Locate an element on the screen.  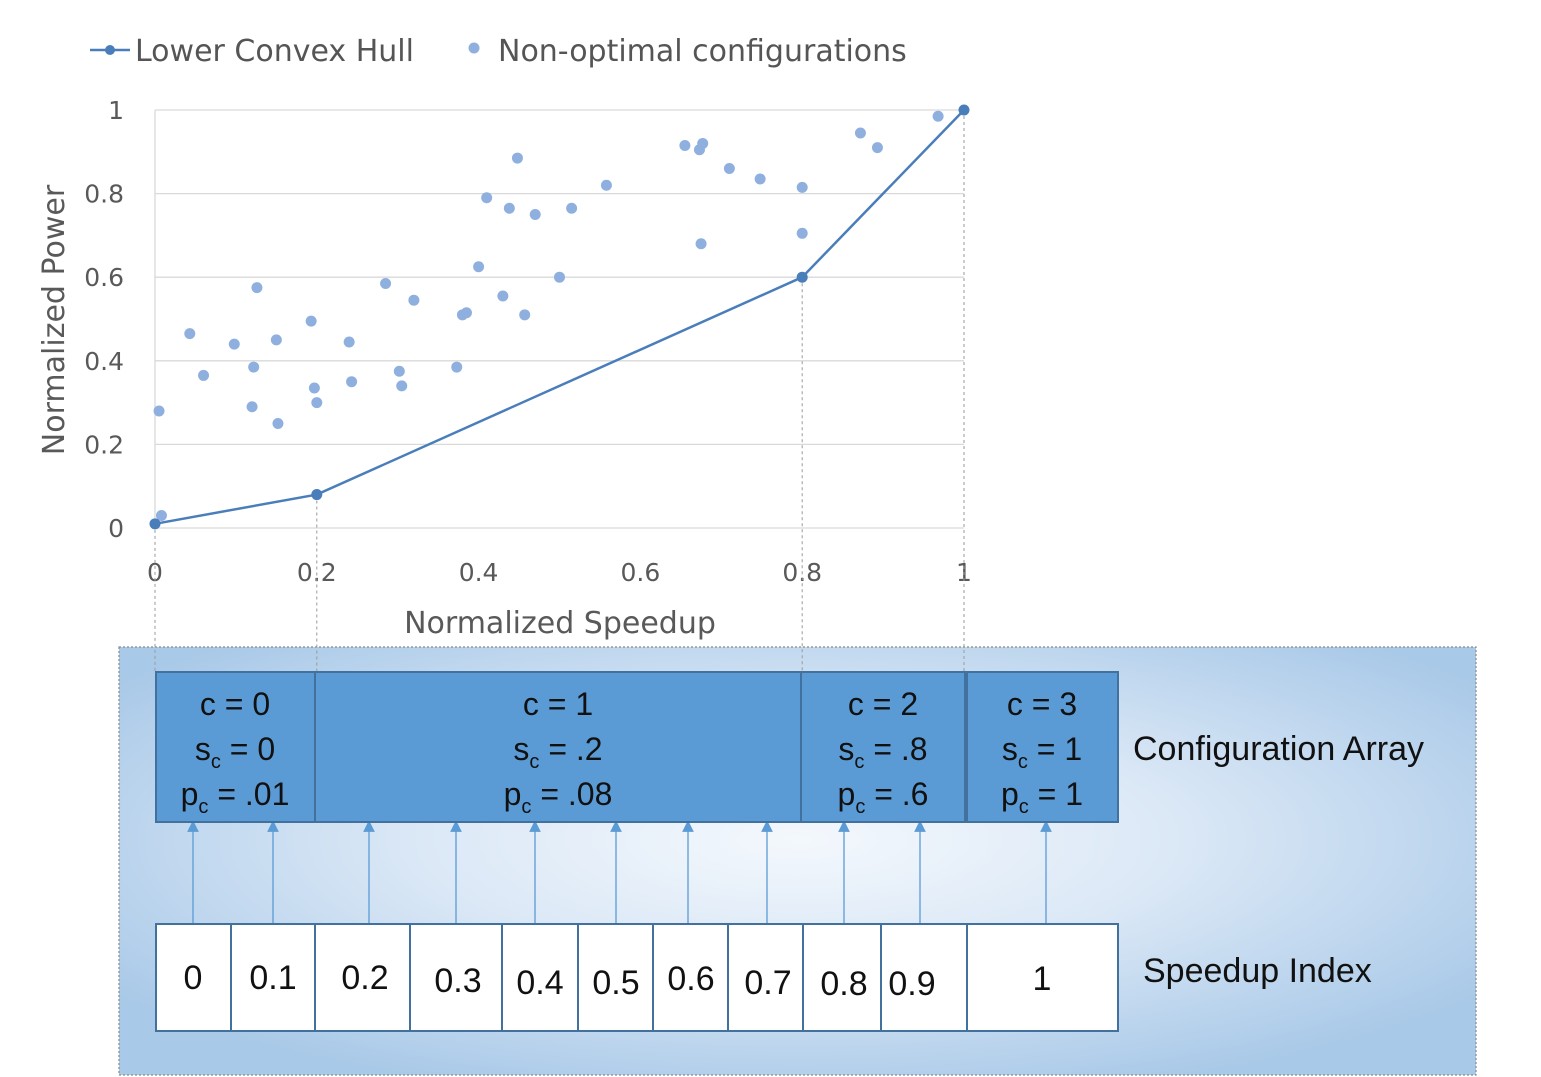
index-cell-9-label: 0.9 is located at coordinates (911, 984).